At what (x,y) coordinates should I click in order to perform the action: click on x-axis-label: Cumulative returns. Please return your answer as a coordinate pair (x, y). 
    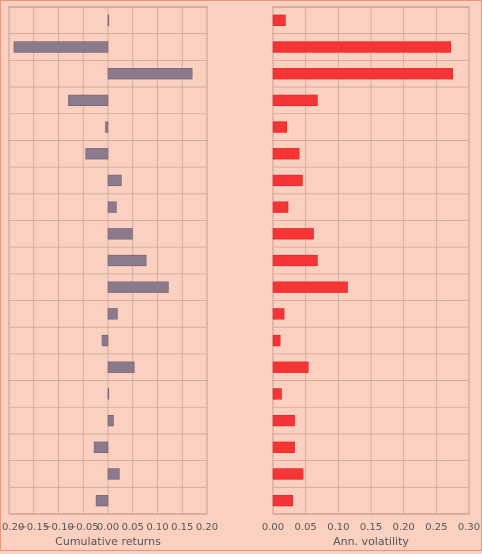
    Looking at the image, I should click on (108, 541).